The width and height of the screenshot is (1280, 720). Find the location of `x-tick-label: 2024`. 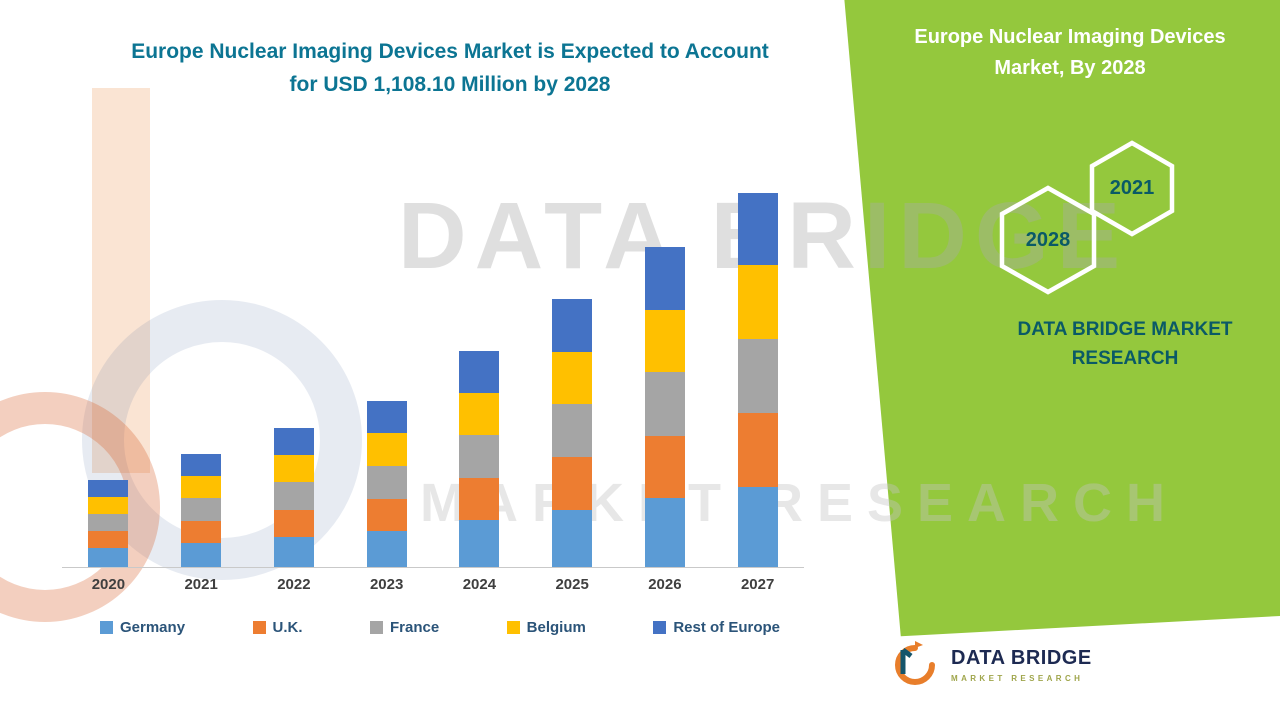

x-tick-label: 2024 is located at coordinates (479, 584).